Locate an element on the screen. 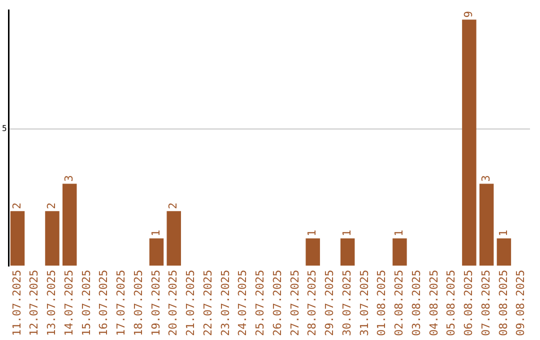  data-label: 9 is located at coordinates (469, 14).